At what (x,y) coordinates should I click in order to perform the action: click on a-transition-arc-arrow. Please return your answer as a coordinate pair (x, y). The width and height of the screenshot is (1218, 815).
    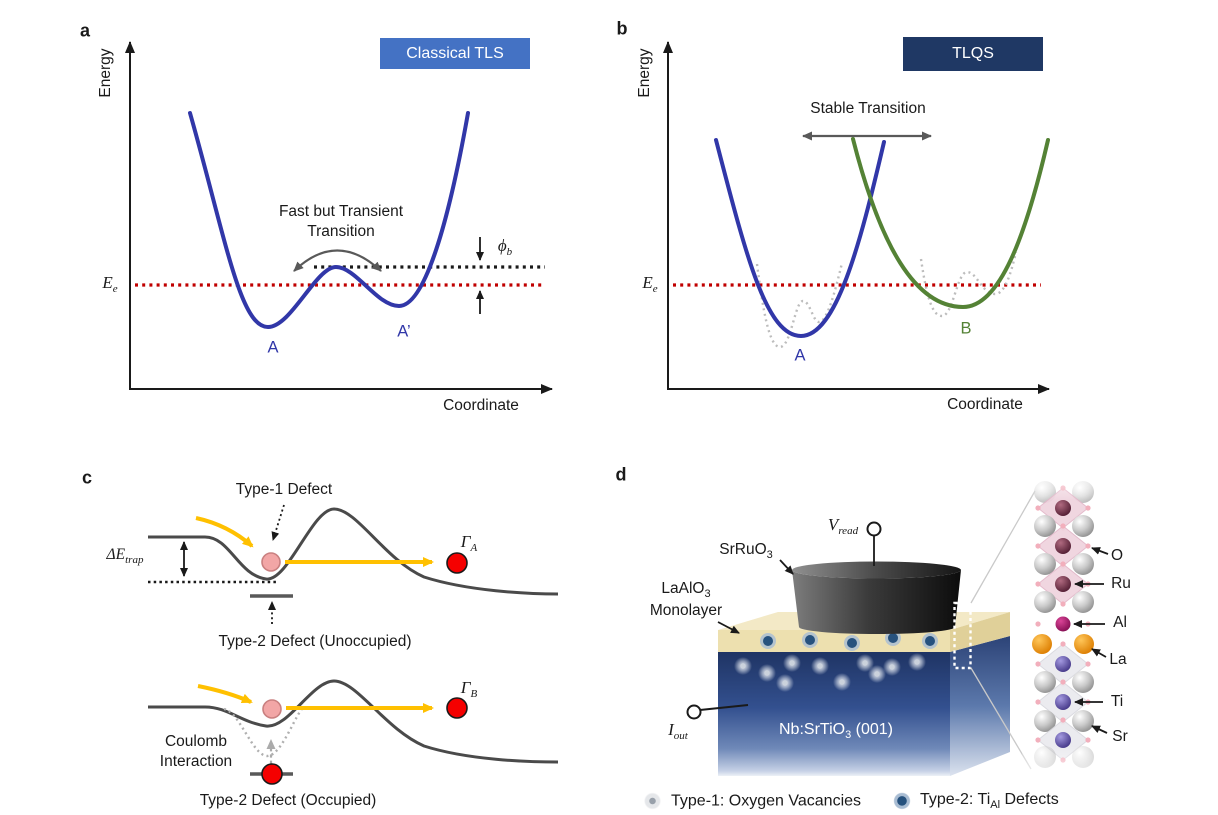
    Looking at the image, I should click on (337, 260).